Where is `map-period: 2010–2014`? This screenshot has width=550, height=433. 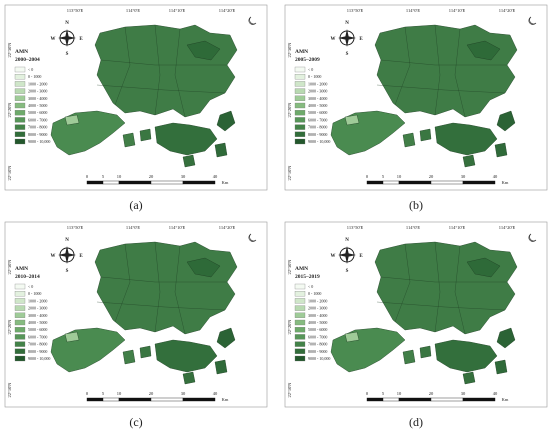
map-period: 2010–2014 is located at coordinates (27, 277).